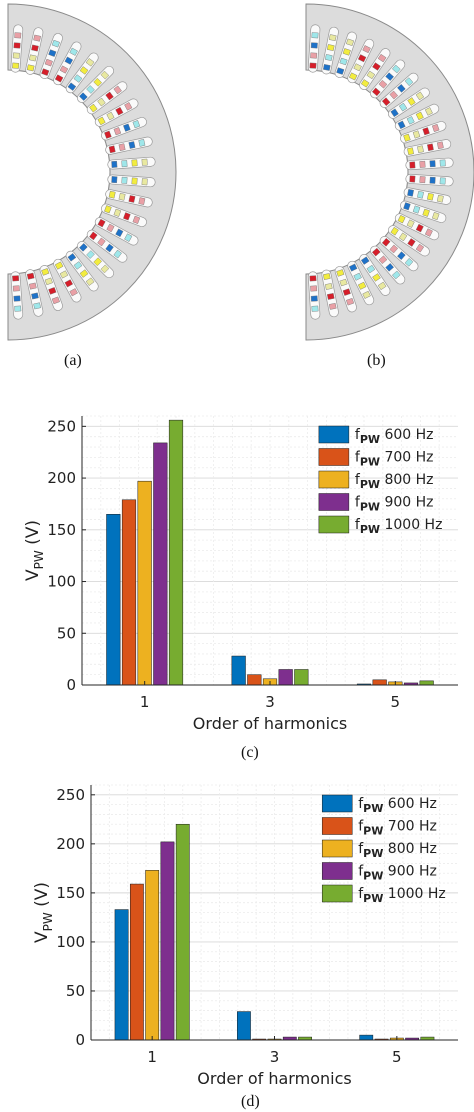 Image resolution: width=474 pixels, height=1112 pixels. Describe the element at coordinates (80, 1040) in the screenshot. I see `y-tick-label: 0` at that location.